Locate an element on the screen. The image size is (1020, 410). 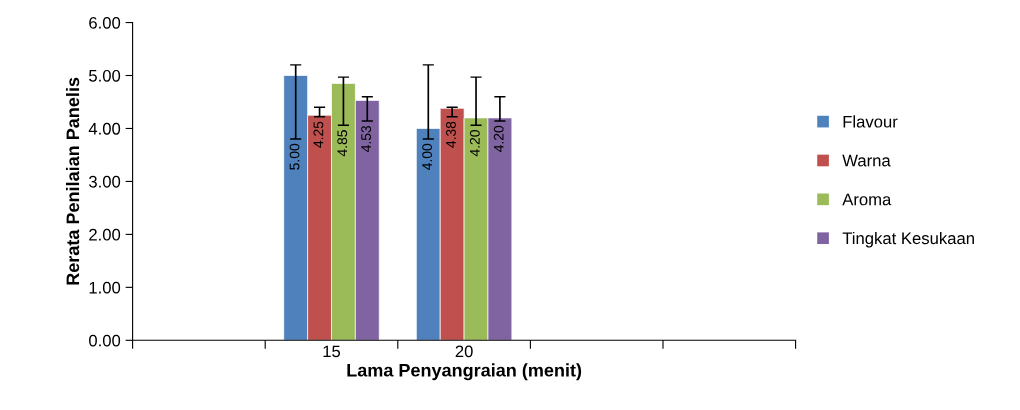
data-label: 5.00 is located at coordinates (294, 156).